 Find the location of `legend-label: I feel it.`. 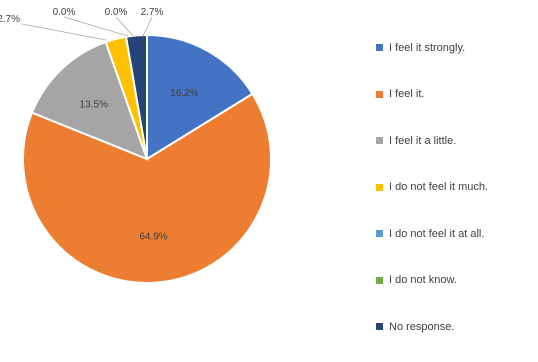

legend-label: I feel it. is located at coordinates (407, 94).